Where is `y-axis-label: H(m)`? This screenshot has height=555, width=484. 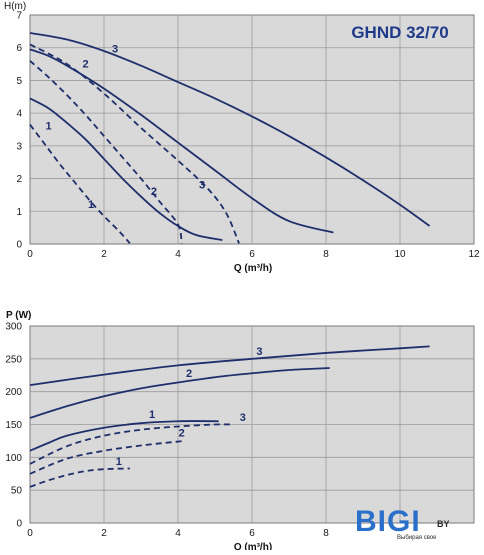 y-axis-label: H(m) is located at coordinates (15, 6).